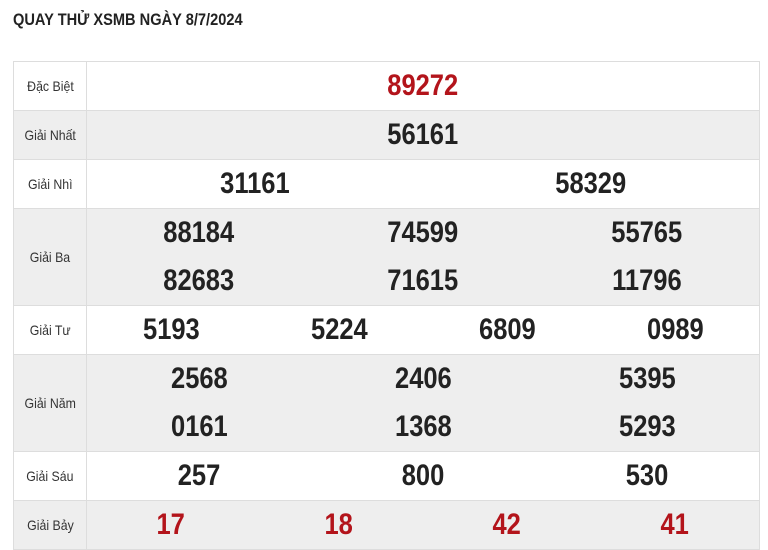  I want to click on prize-number: 800, so click(423, 475).